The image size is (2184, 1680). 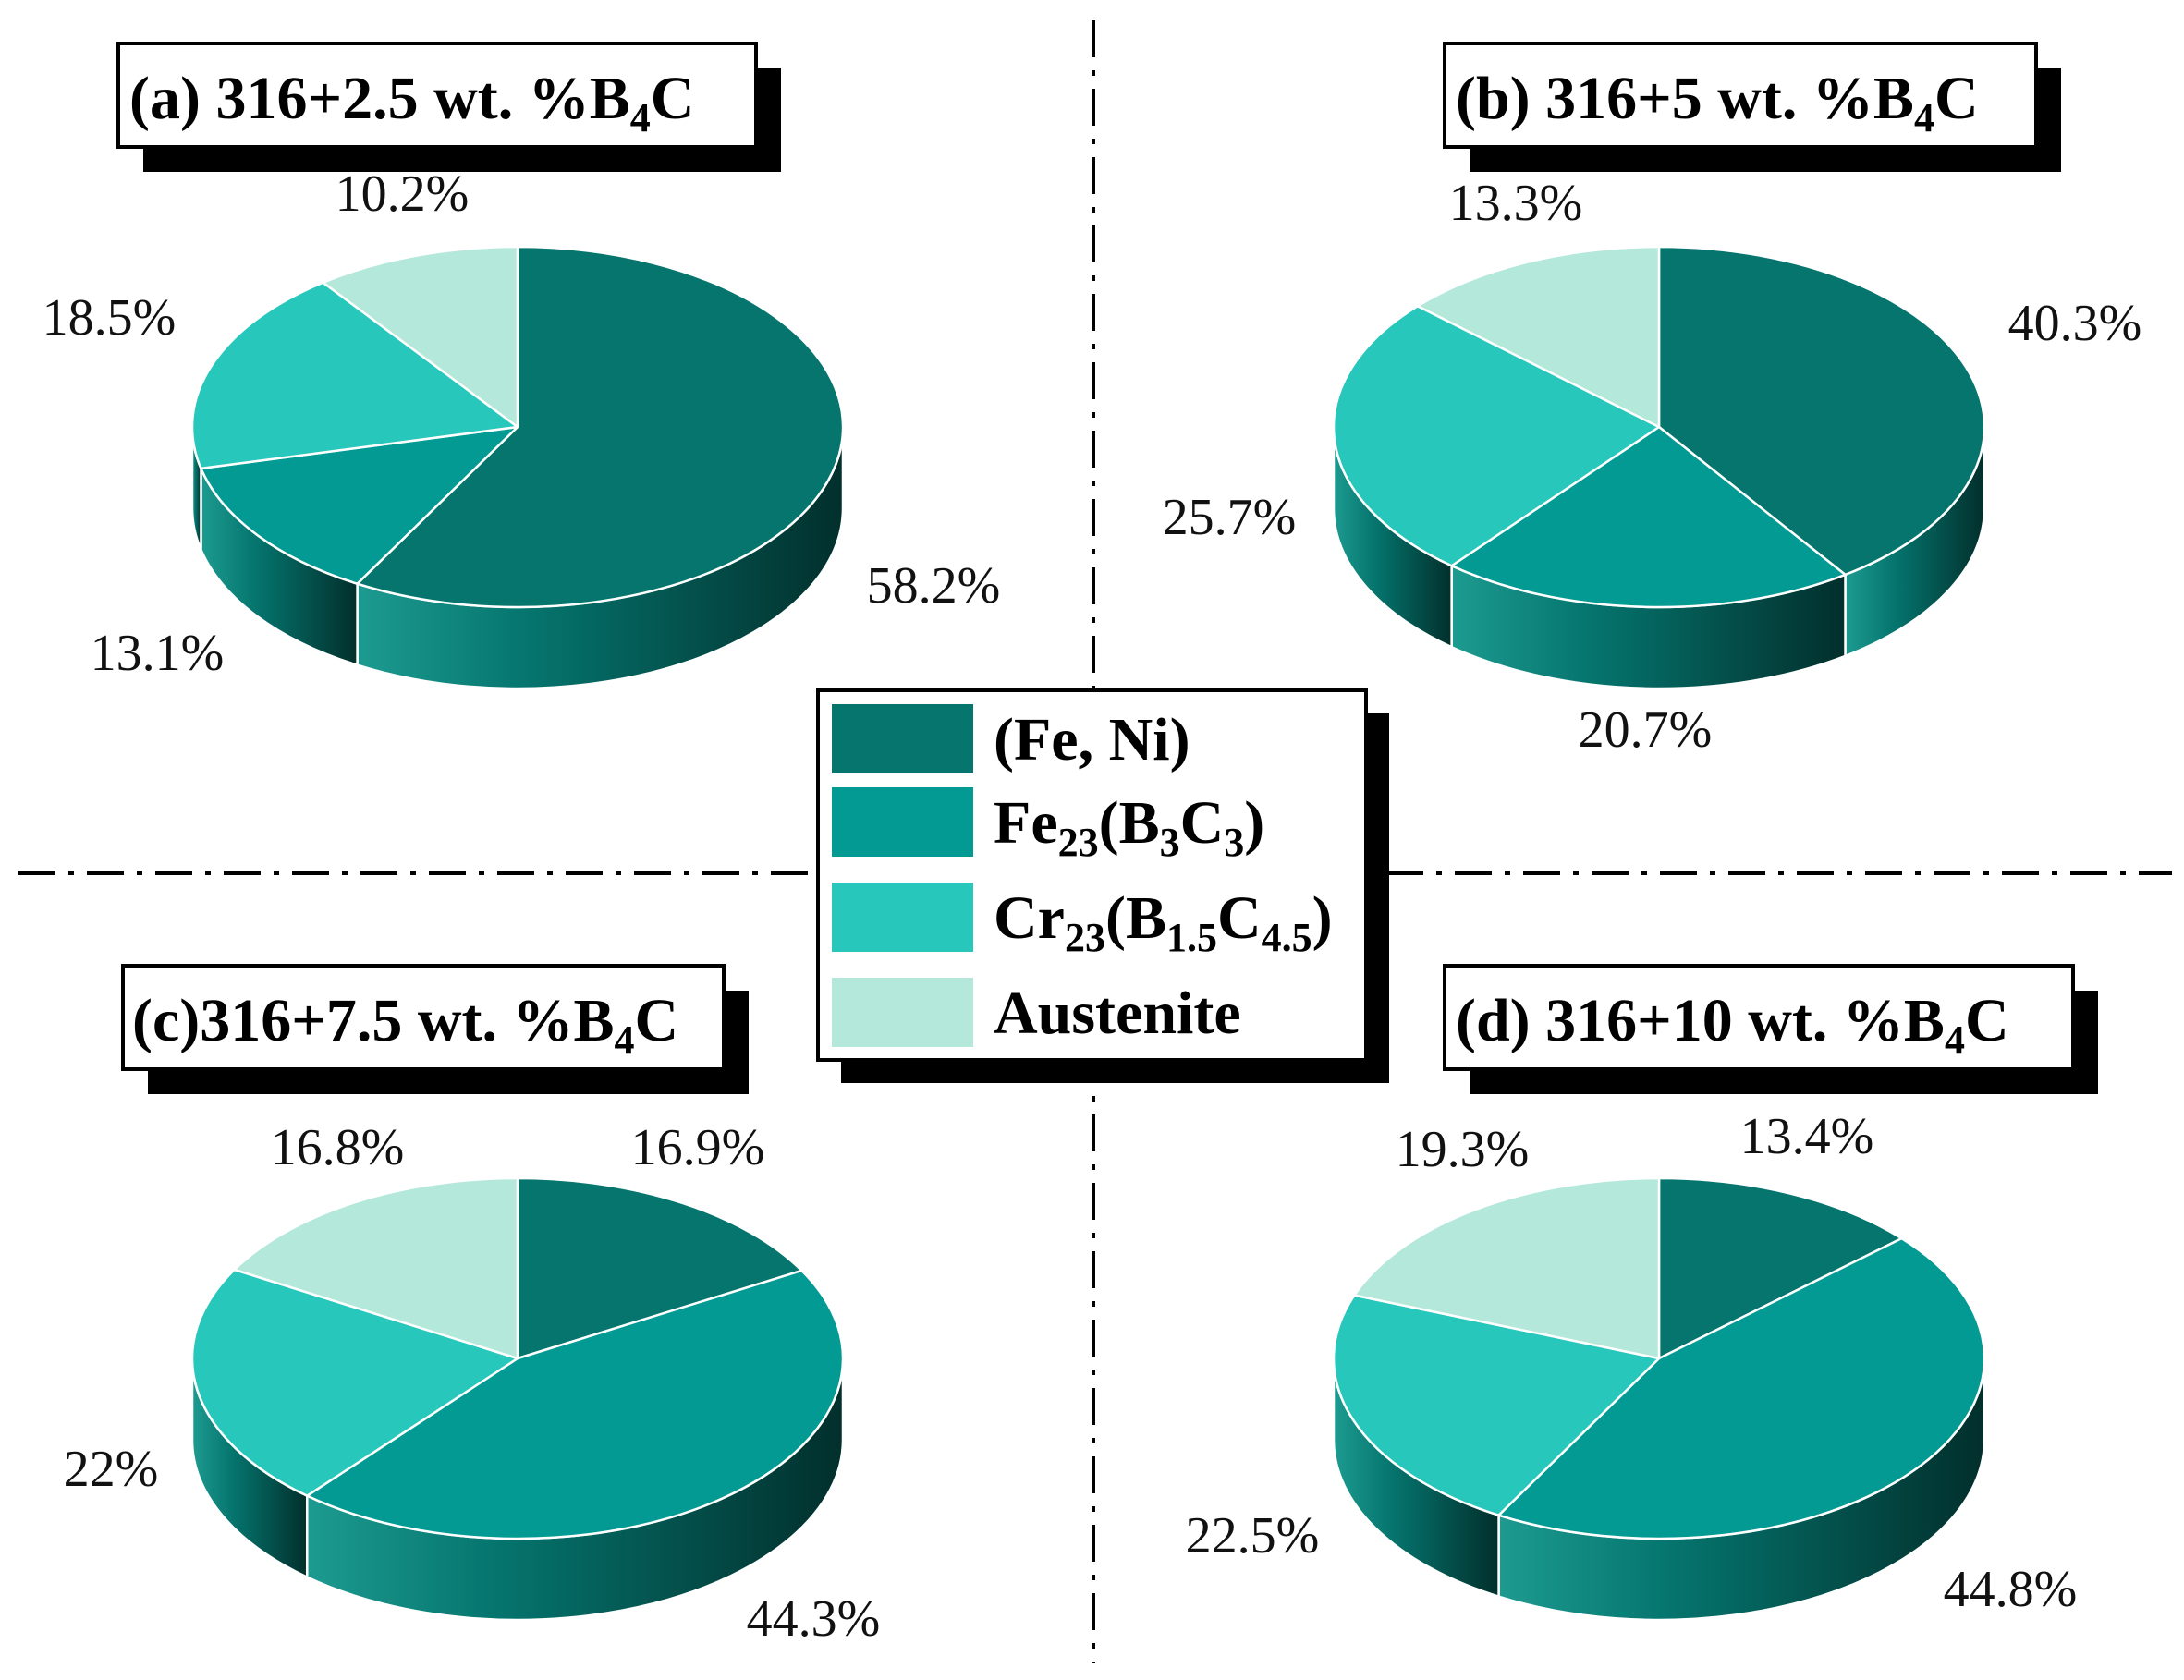 I want to click on legend-label-fe-ni: (Fe, Ni), so click(x=1092, y=739).